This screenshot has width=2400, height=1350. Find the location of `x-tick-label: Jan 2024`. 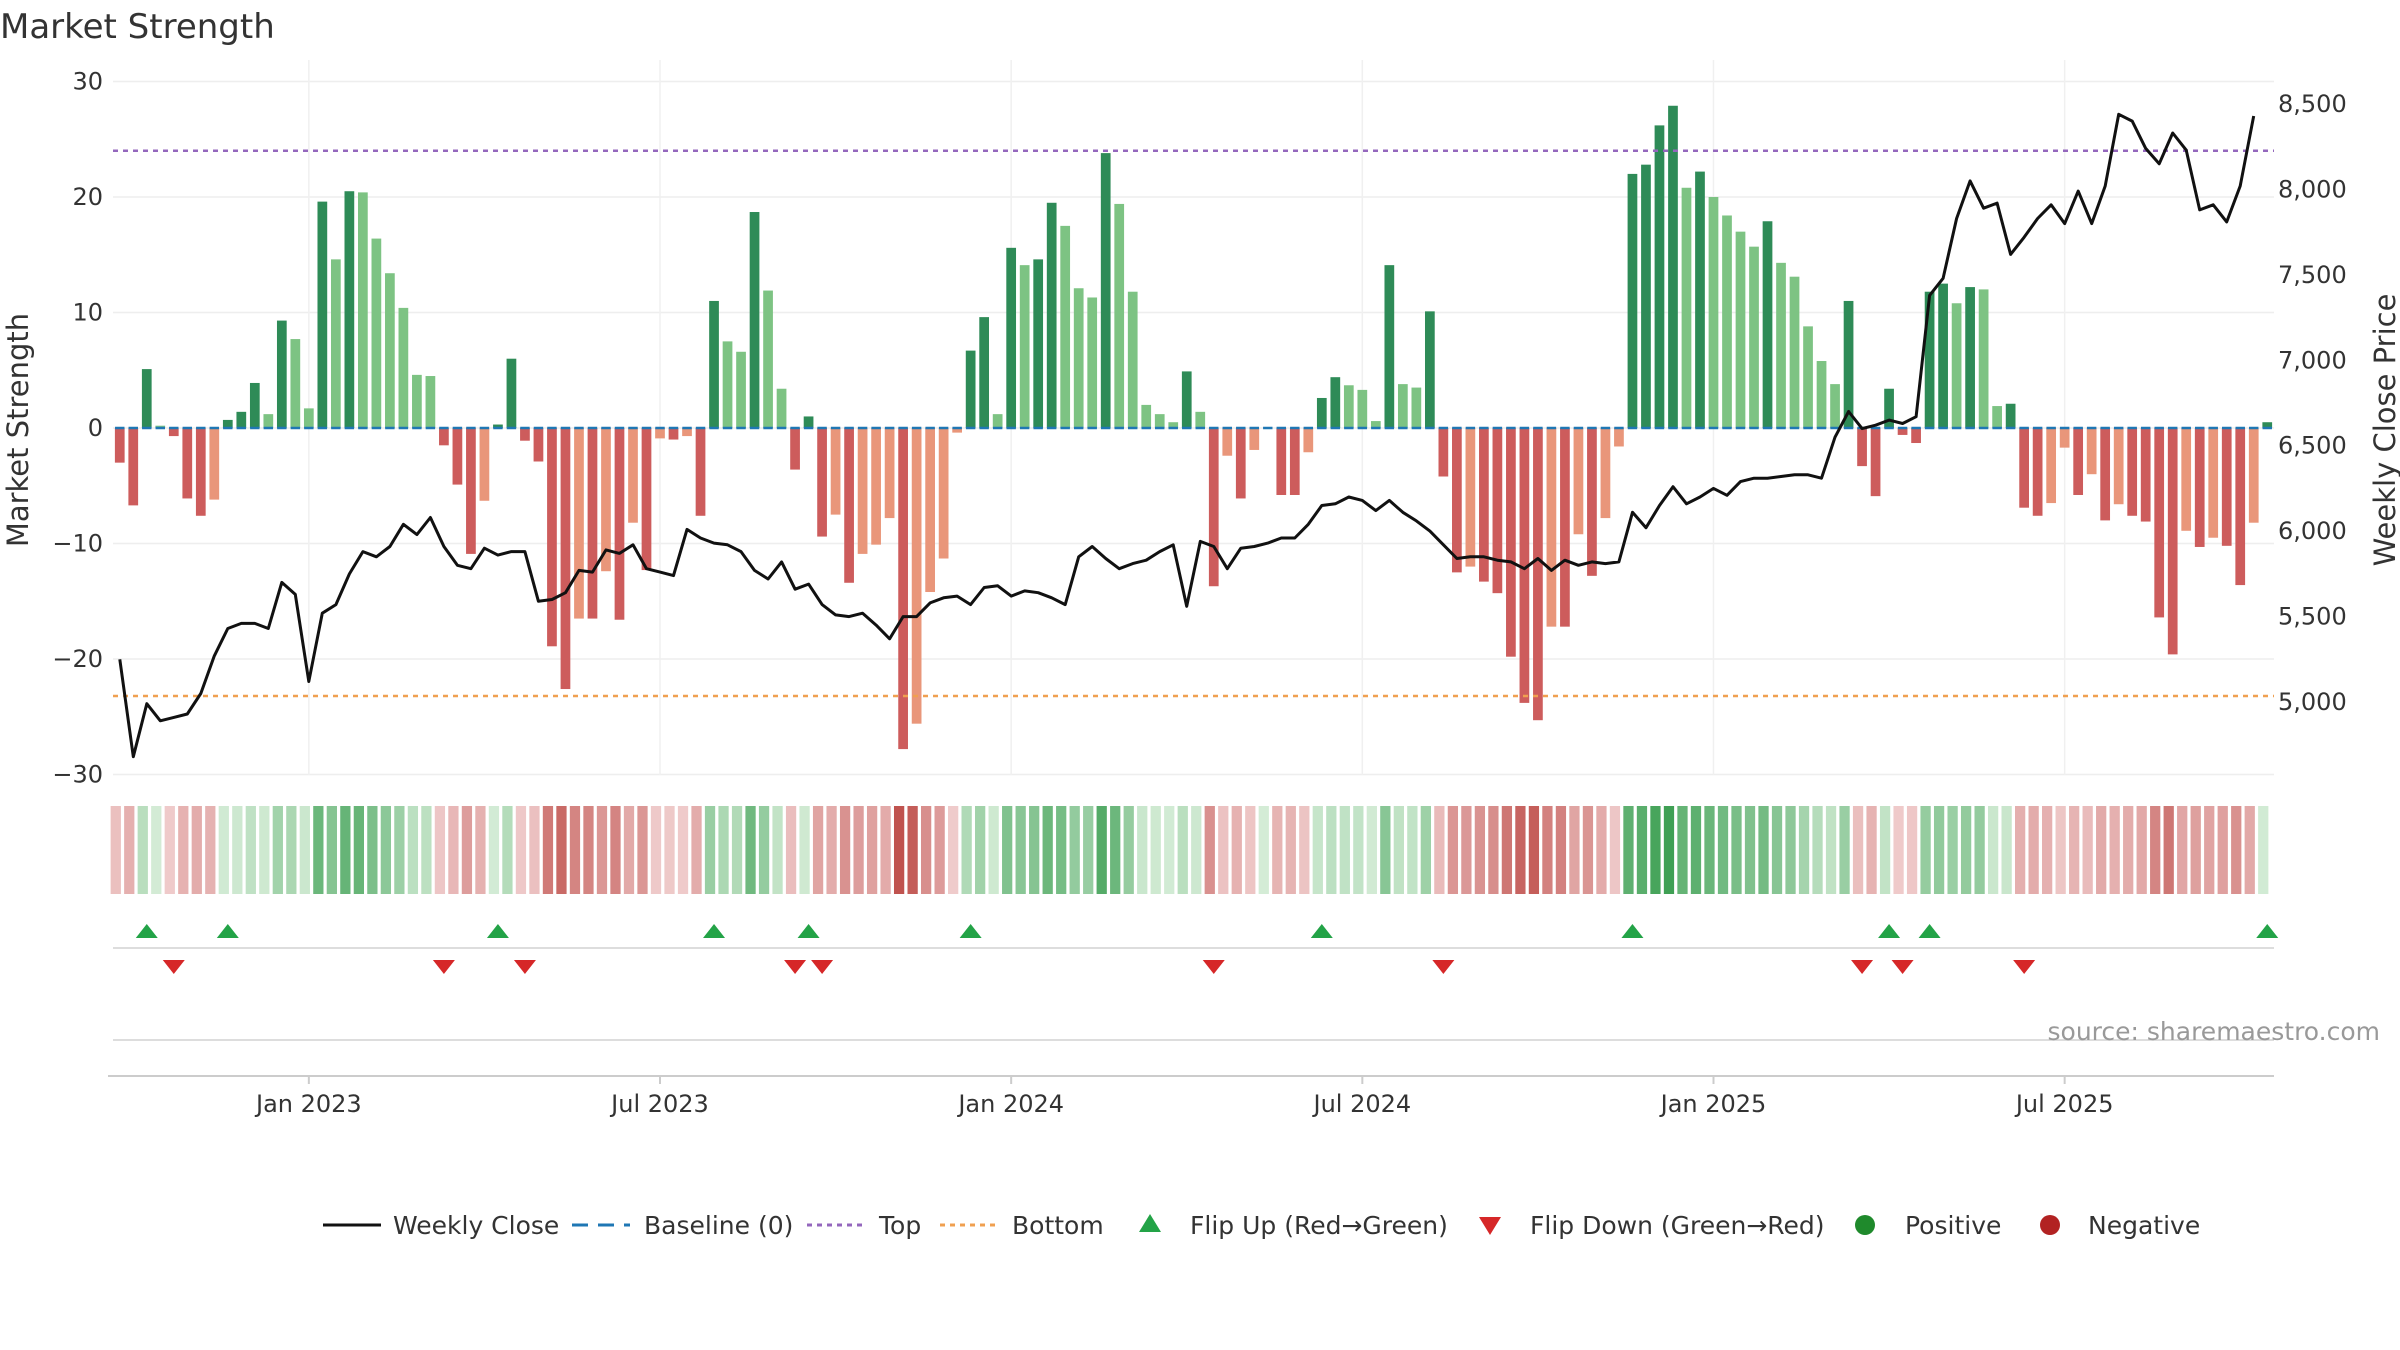

x-tick-label: Jan 2024 is located at coordinates (1010, 1104).